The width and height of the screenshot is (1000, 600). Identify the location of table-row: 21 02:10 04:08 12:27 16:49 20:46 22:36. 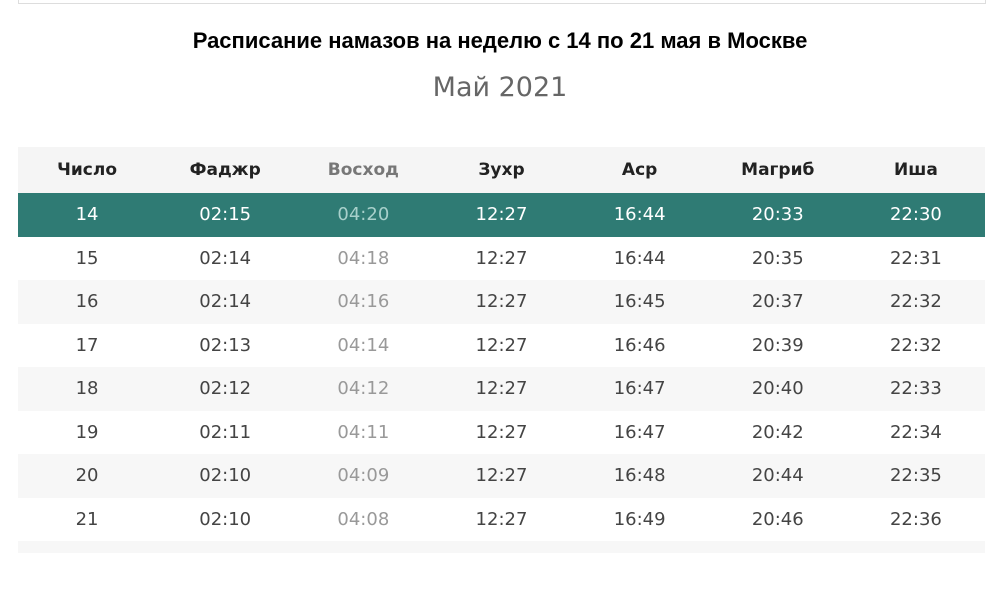
(501, 520).